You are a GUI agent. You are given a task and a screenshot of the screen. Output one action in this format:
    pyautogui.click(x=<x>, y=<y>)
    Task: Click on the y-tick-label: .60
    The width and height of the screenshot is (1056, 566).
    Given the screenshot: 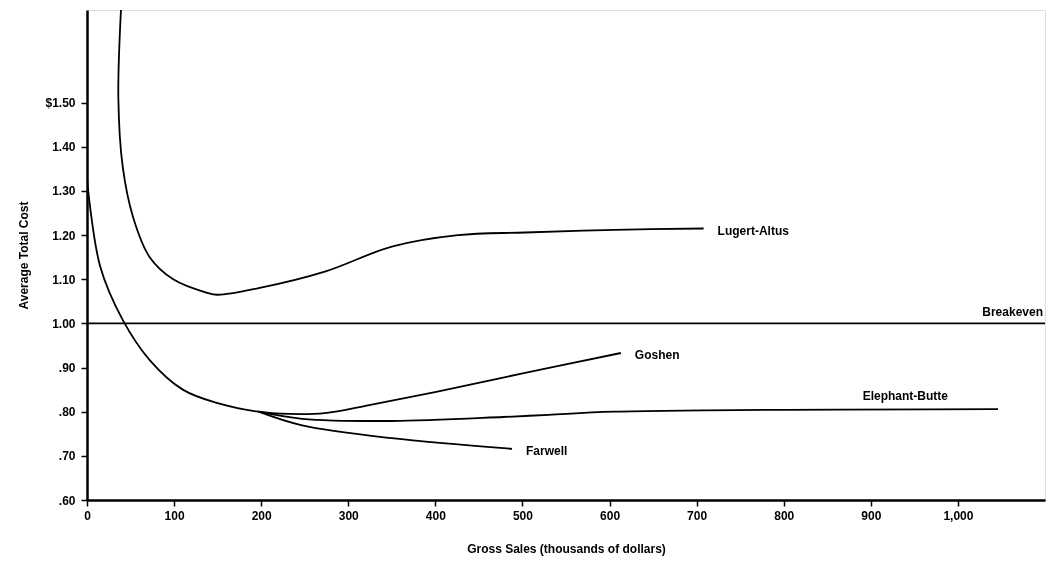 What is the action you would take?
    pyautogui.click(x=67, y=500)
    